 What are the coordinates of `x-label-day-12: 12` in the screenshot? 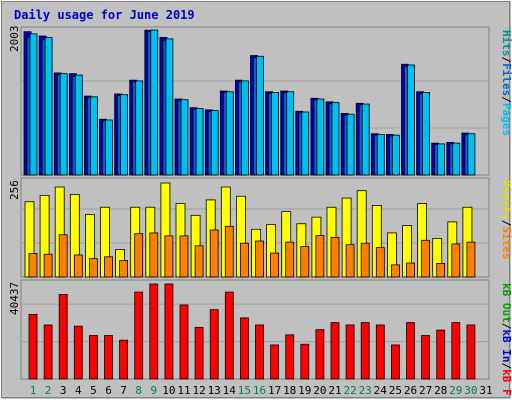 It's located at (198, 390).